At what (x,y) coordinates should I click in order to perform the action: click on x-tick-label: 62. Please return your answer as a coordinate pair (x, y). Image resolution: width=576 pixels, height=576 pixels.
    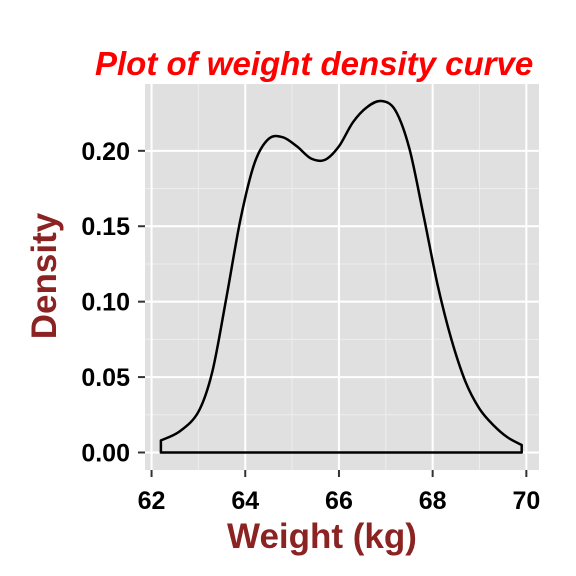
    Looking at the image, I should click on (152, 501).